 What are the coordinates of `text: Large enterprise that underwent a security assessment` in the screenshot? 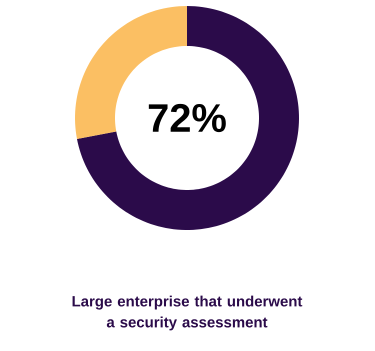 It's located at (187, 313).